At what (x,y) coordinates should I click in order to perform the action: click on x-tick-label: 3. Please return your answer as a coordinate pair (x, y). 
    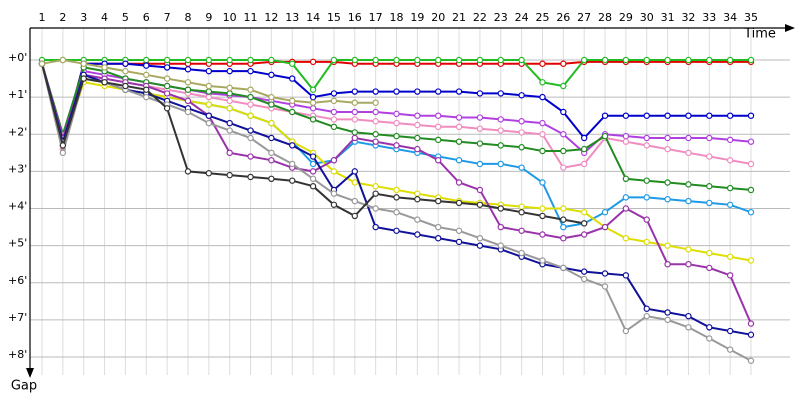
    Looking at the image, I should click on (83, 17).